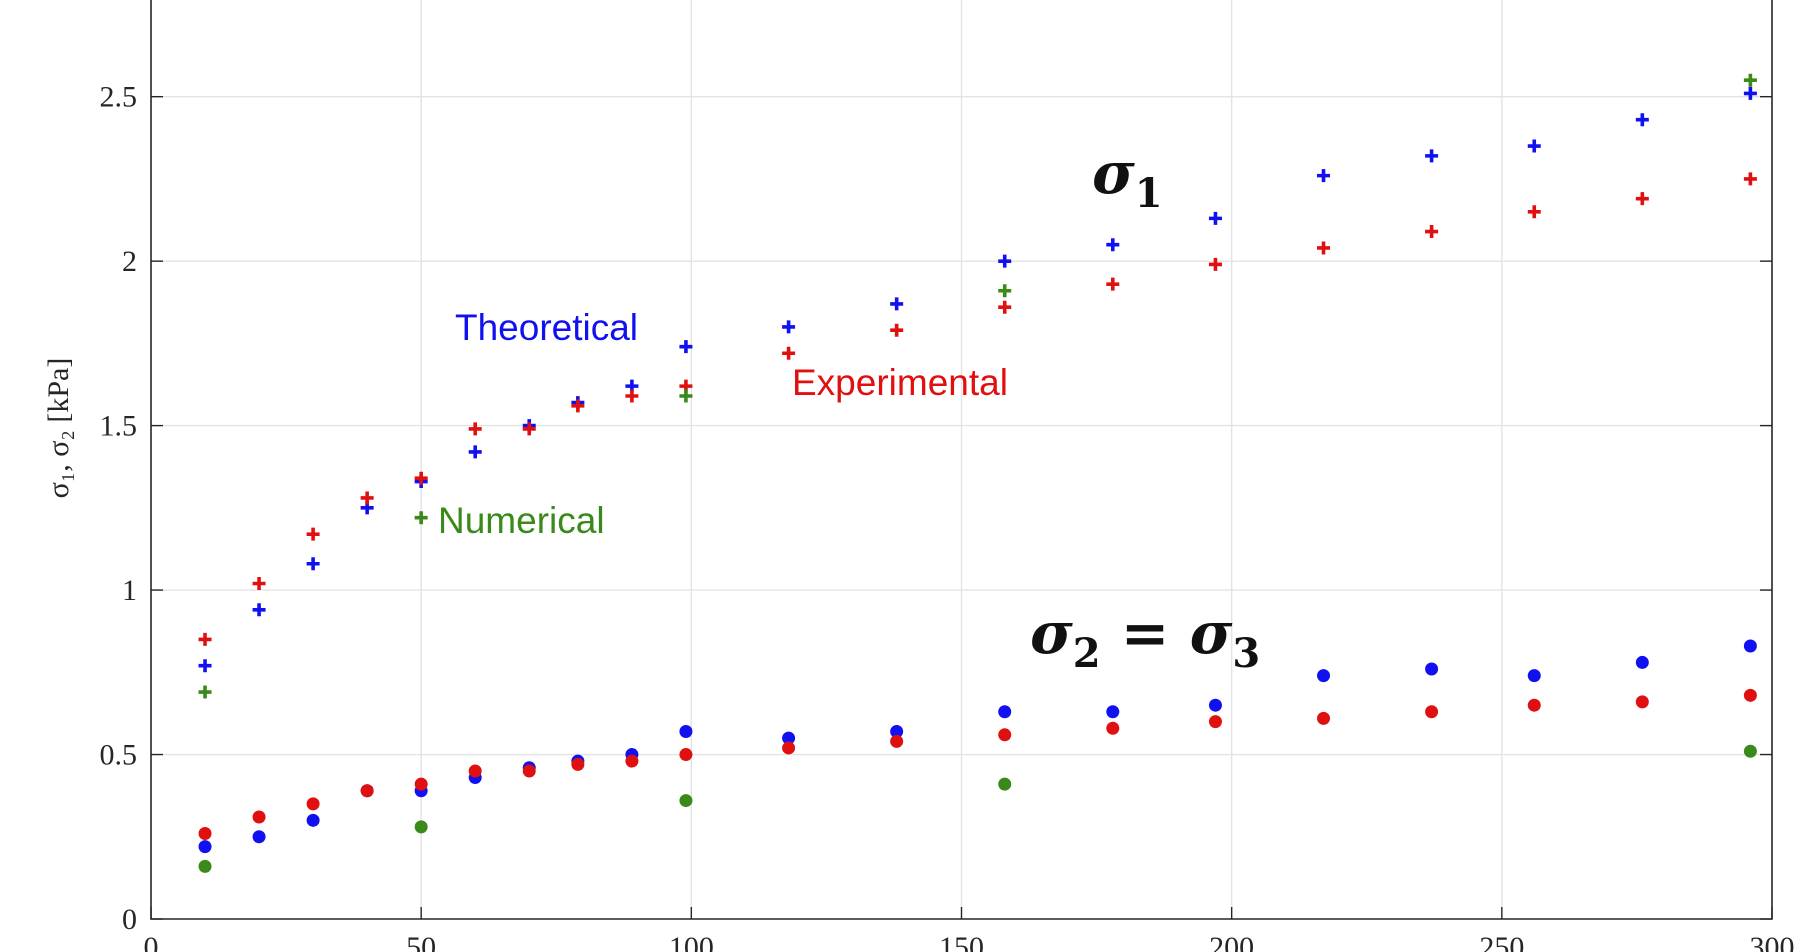 Image resolution: width=1820 pixels, height=952 pixels. What do you see at coordinates (151, 941) in the screenshot?
I see `x-tick-label: 0` at bounding box center [151, 941].